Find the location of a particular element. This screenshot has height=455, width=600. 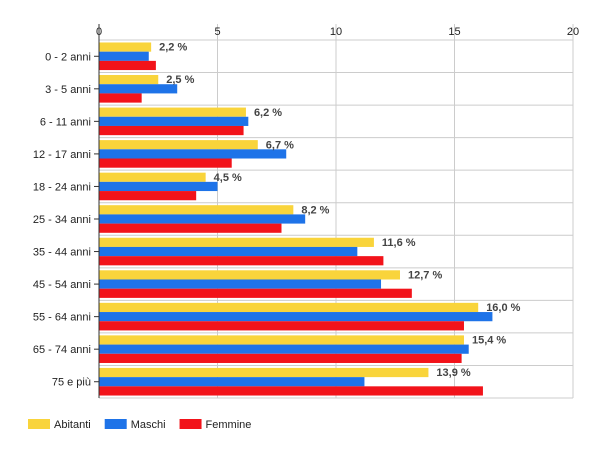

data-label: 6,2 % is located at coordinates (268, 113).